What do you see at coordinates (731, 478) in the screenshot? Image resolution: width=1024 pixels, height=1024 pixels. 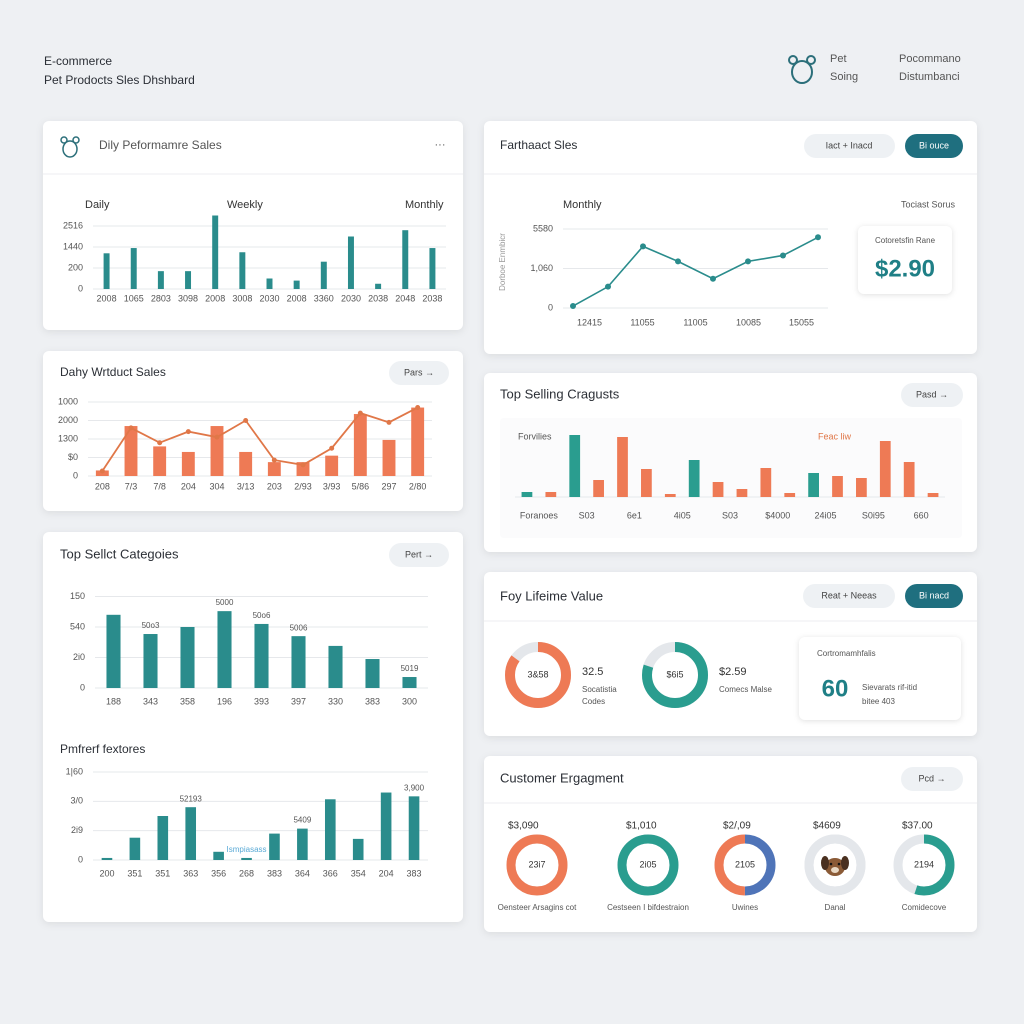 I see `chart-area` at bounding box center [731, 478].